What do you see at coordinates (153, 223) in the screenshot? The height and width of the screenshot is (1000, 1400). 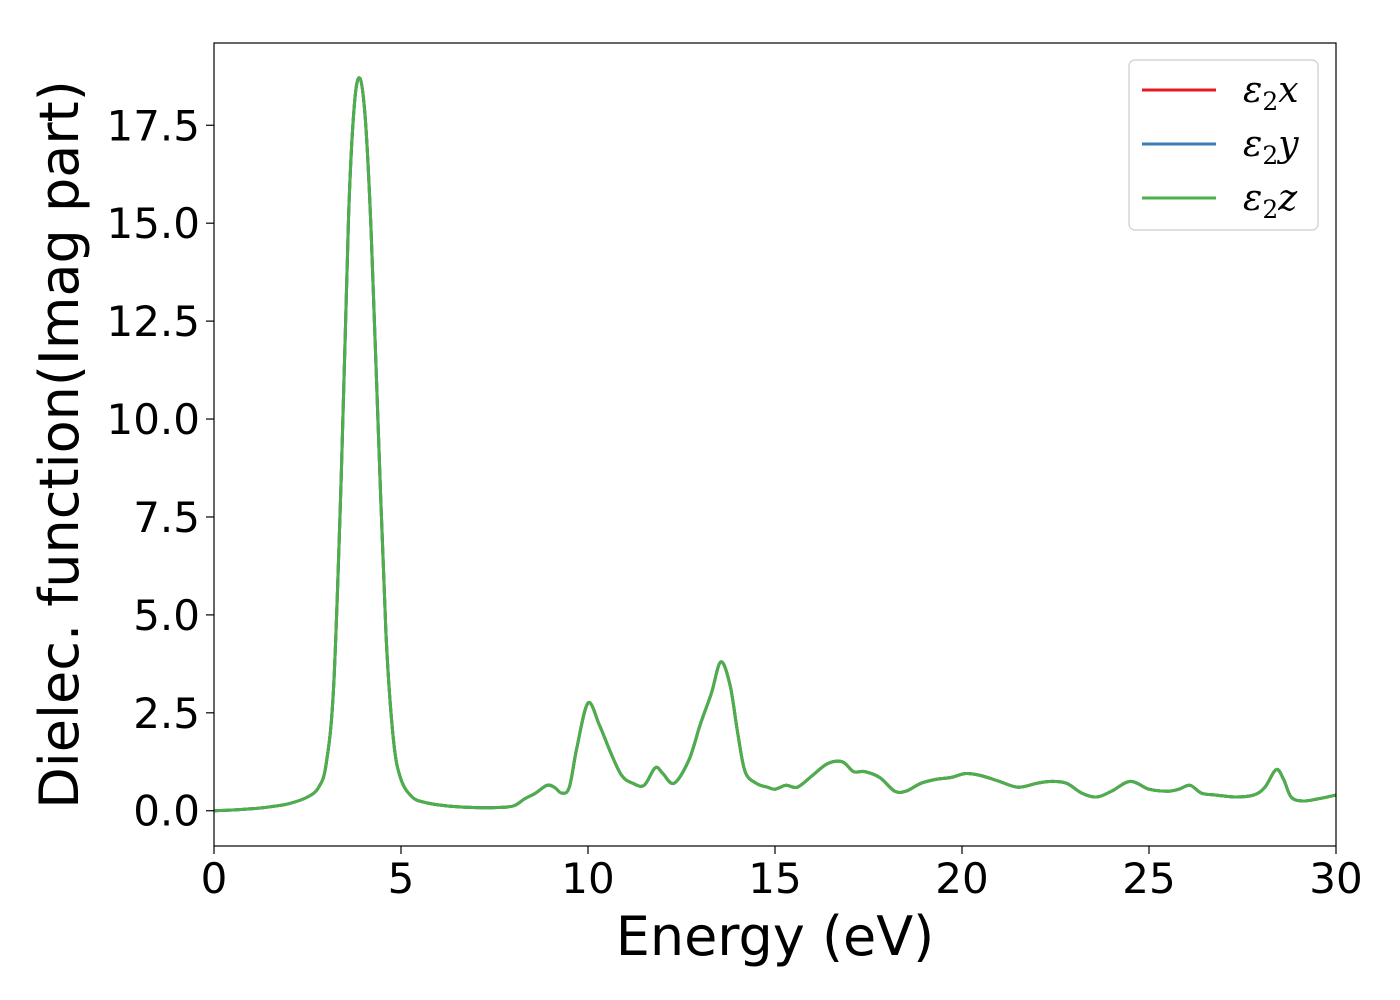 I see `y-tick-label: 15.0` at bounding box center [153, 223].